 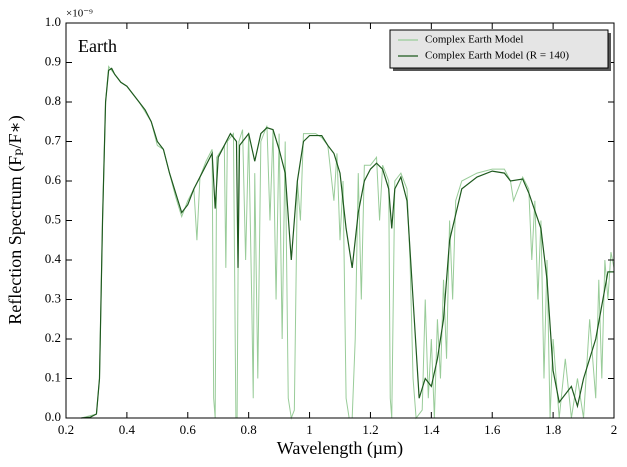 I want to click on y-tick-label: 0.6, so click(x=53, y=179).